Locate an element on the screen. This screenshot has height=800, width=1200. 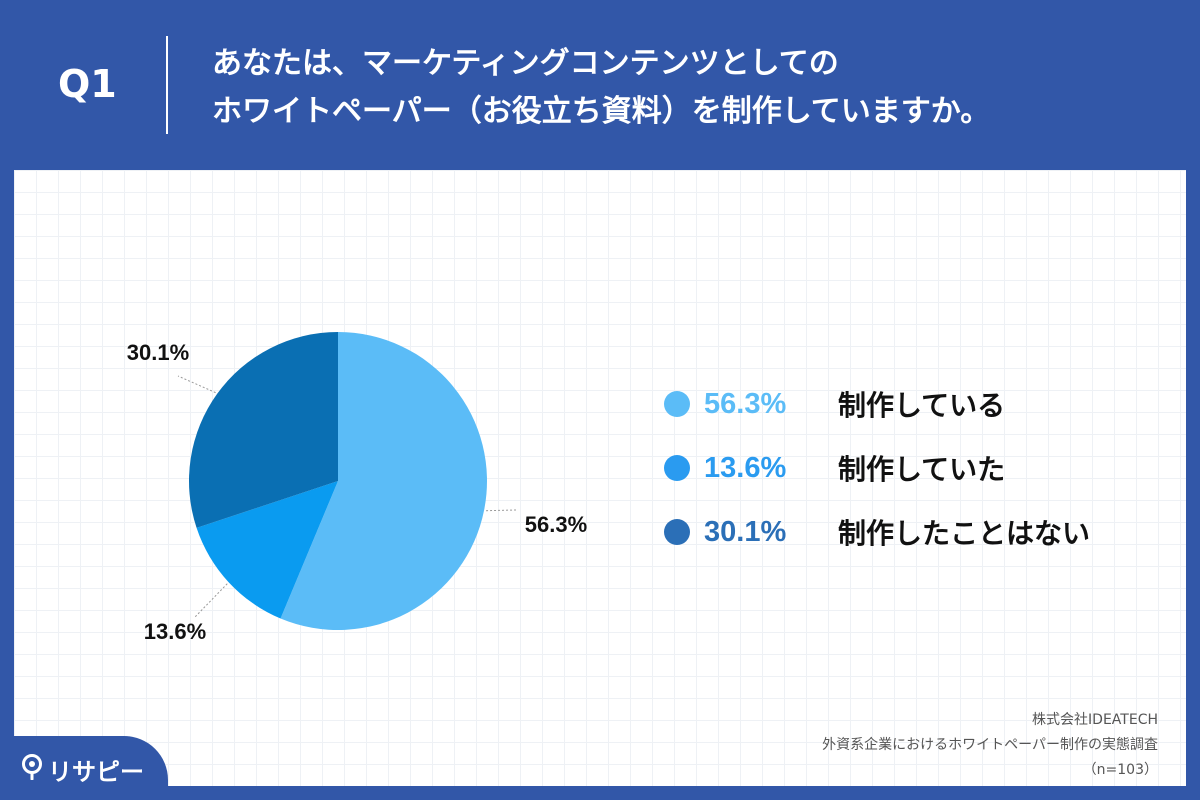
source-survey: 外資系企業におけるホワイトペーパー制作の実態調査 is located at coordinates (990, 745).